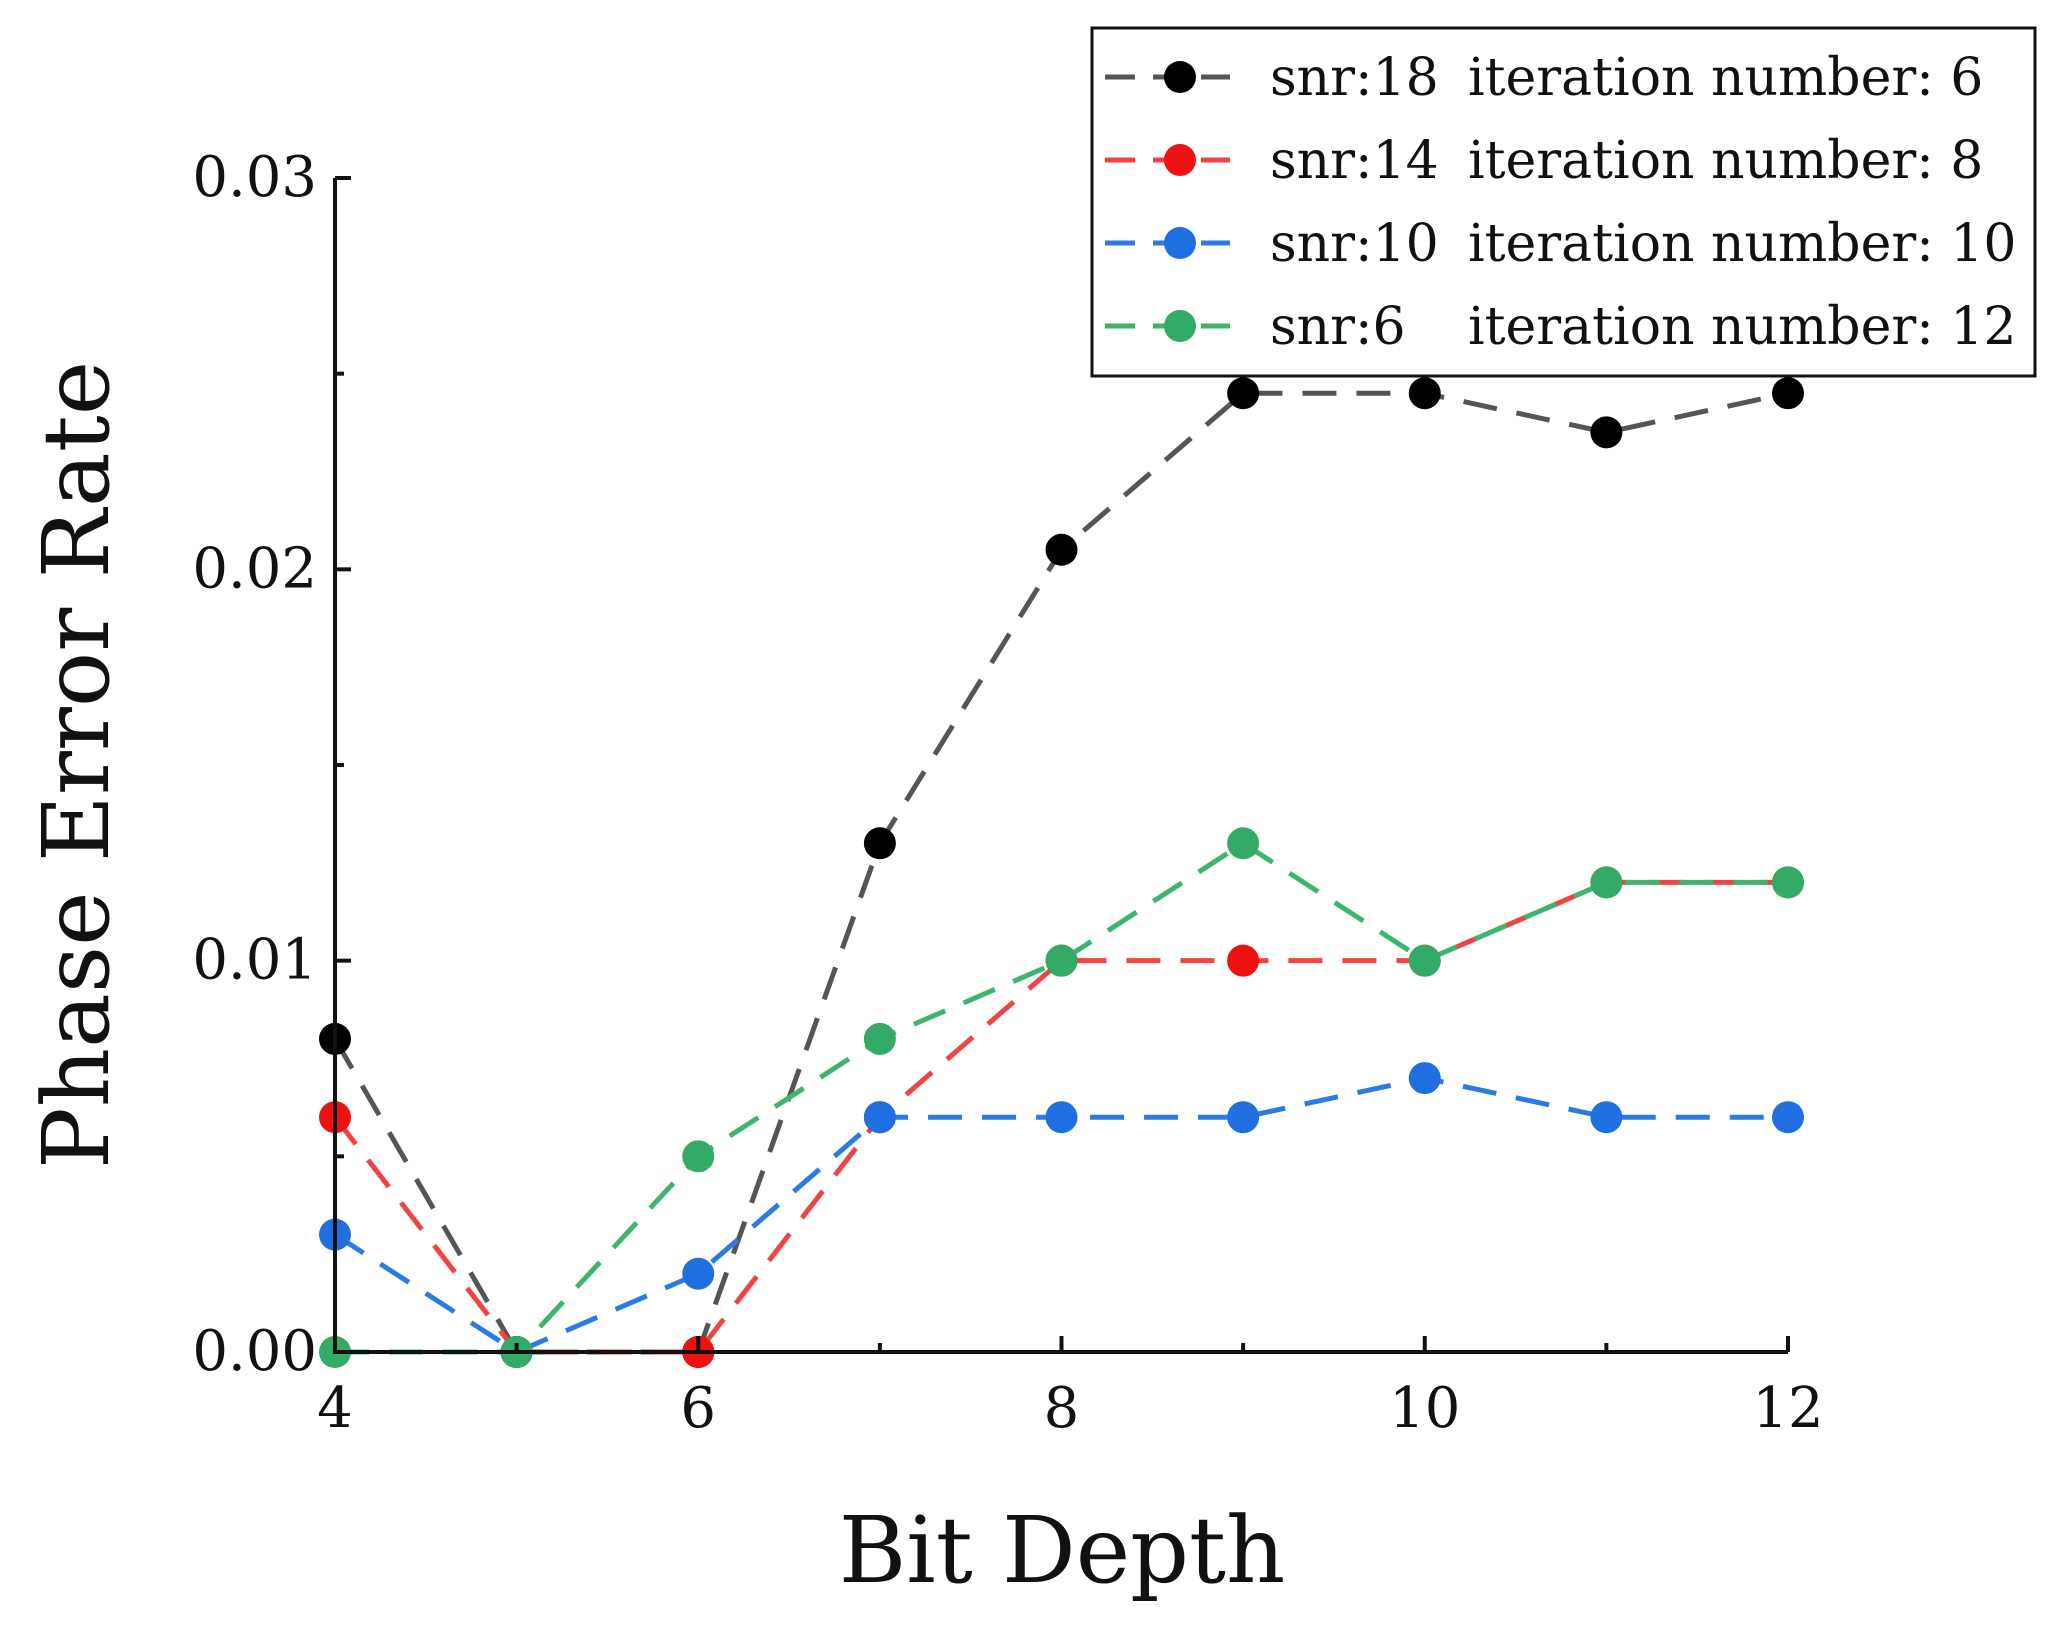 Image resolution: width=2057 pixels, height=1631 pixels. I want to click on legend-entry: snr:14 iteration number: 8, so click(1544, 161).